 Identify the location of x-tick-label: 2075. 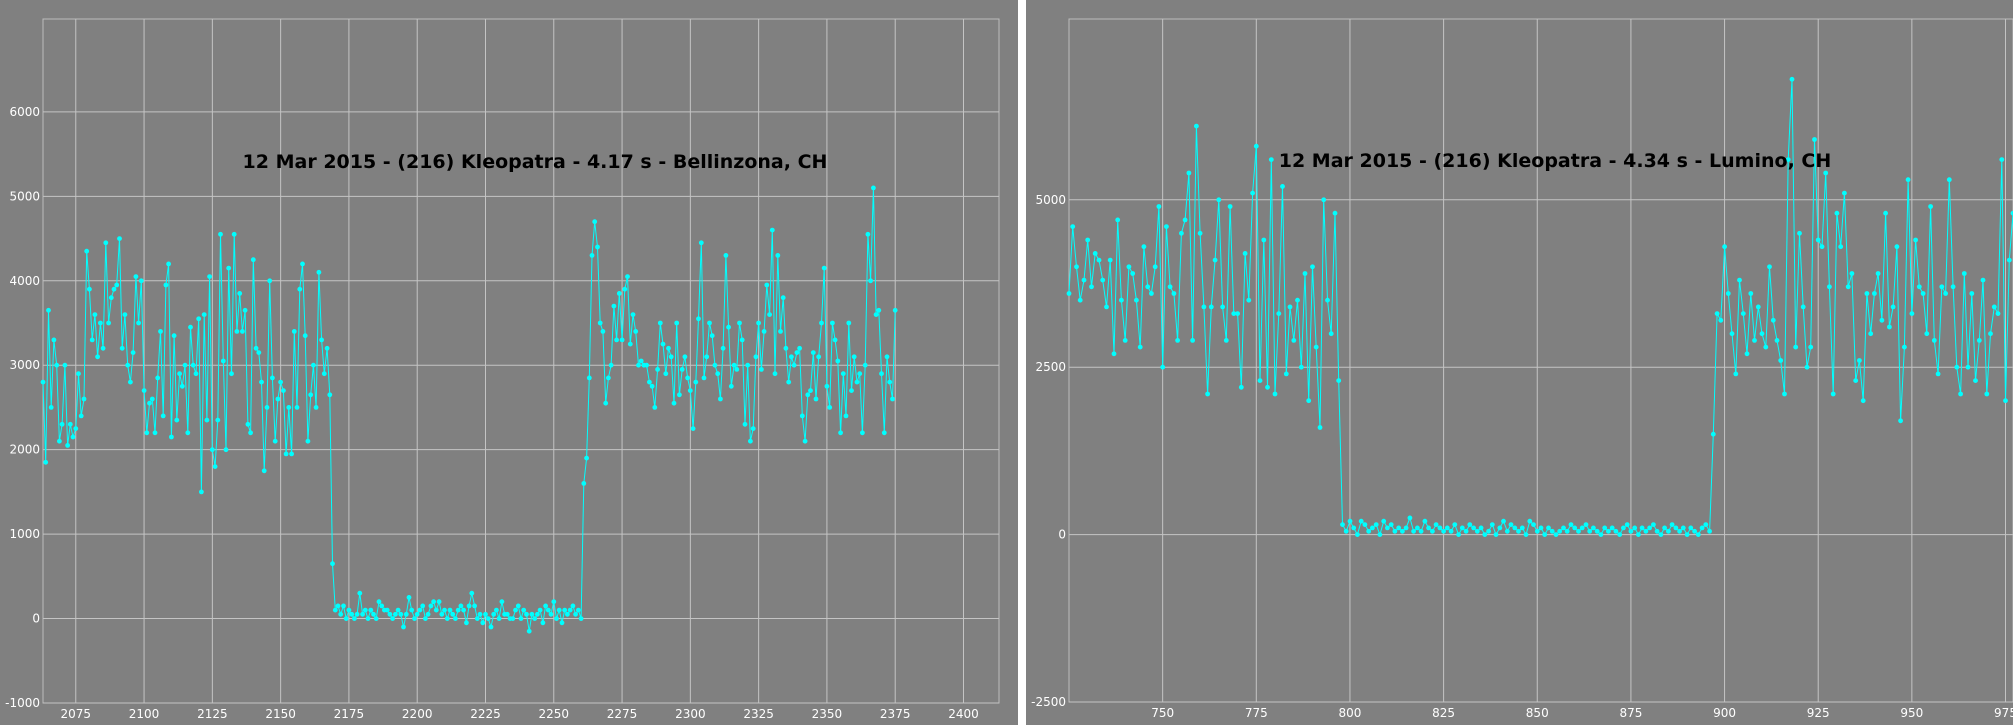
(76, 714).